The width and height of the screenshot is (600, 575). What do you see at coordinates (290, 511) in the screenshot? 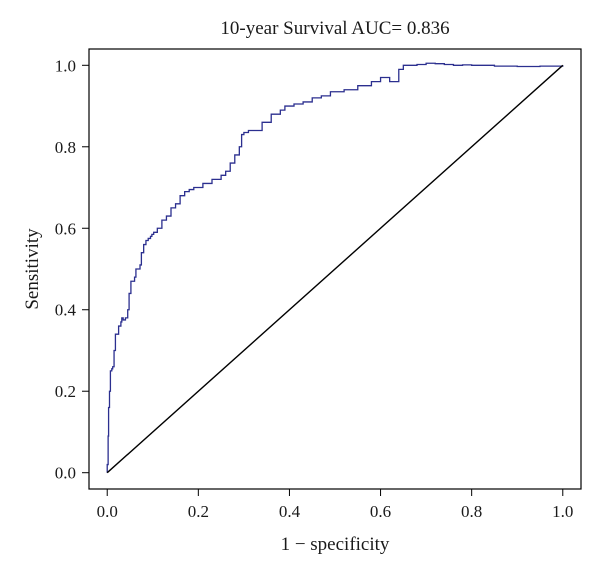
I see `x-tick-label: 0.4` at bounding box center [290, 511].